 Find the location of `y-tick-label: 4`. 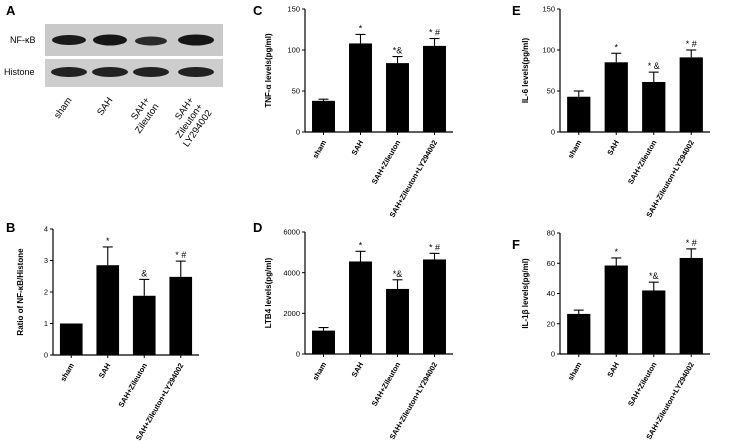

y-tick-label: 4 is located at coordinates (46, 229).